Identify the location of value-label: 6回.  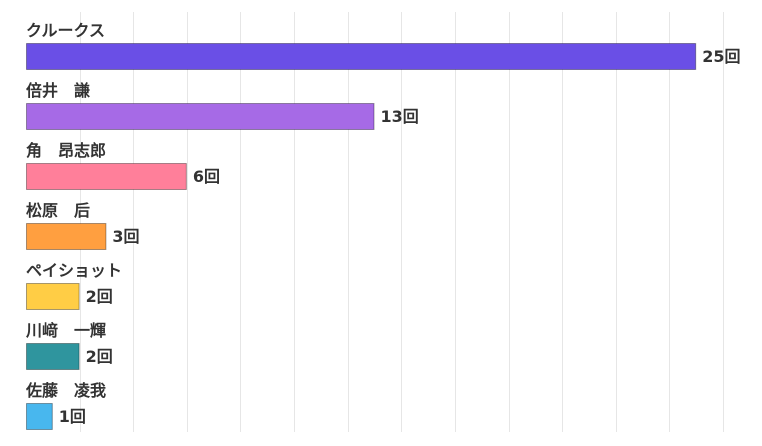
(206, 176).